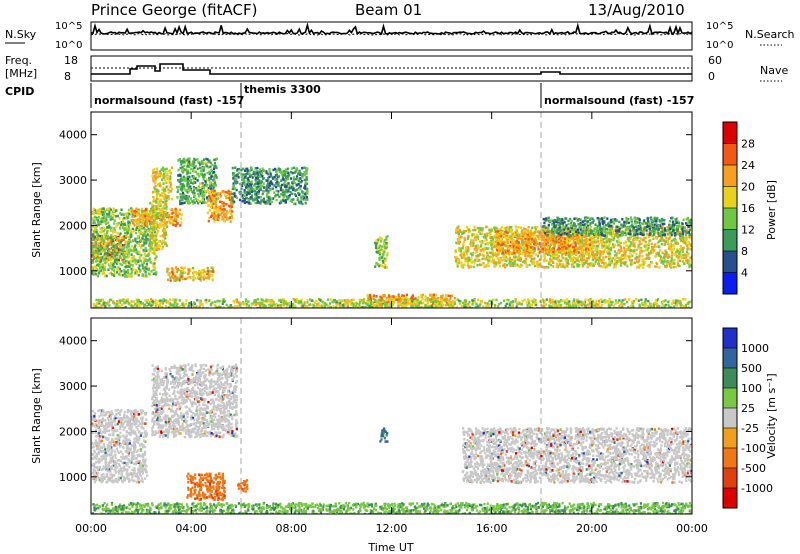 This screenshot has width=800, height=554. Describe the element at coordinates (68, 45) in the screenshot. I see `nsky-tick-lo: 10^0` at that location.